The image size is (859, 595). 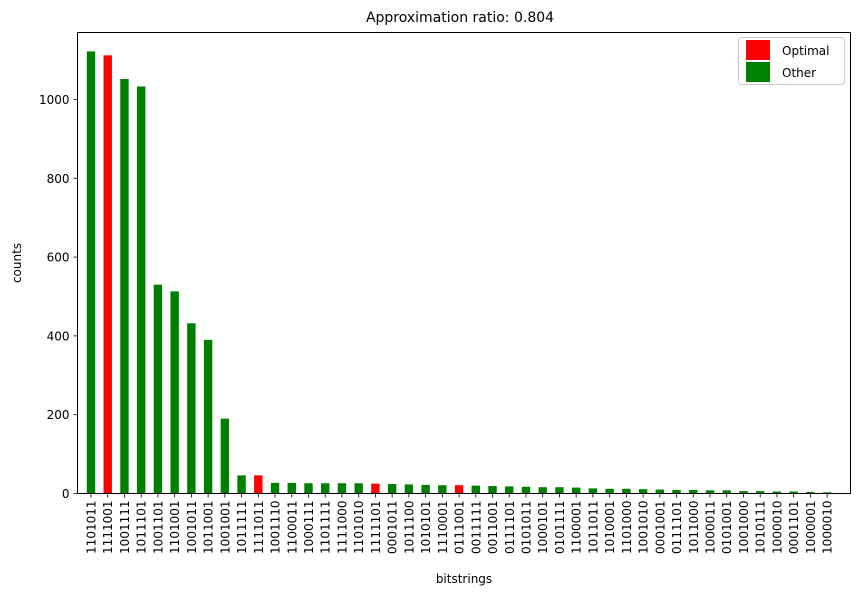 I want to click on x-tick-label: 1100011, so click(x=292, y=527).